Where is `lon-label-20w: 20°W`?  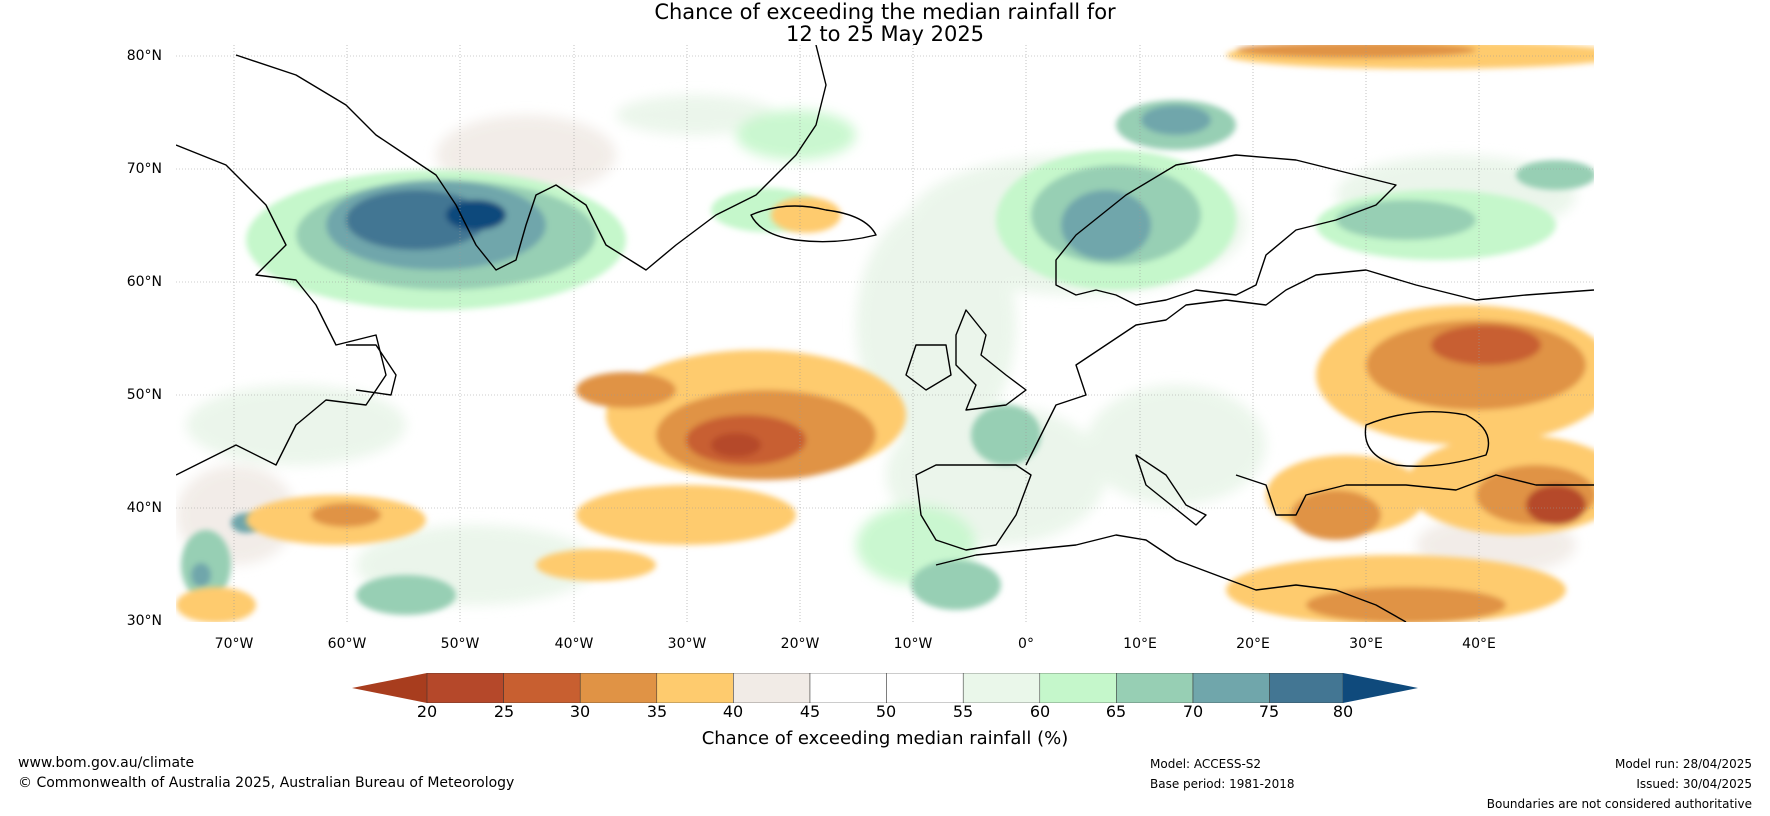 lon-label-20w: 20°W is located at coordinates (800, 644).